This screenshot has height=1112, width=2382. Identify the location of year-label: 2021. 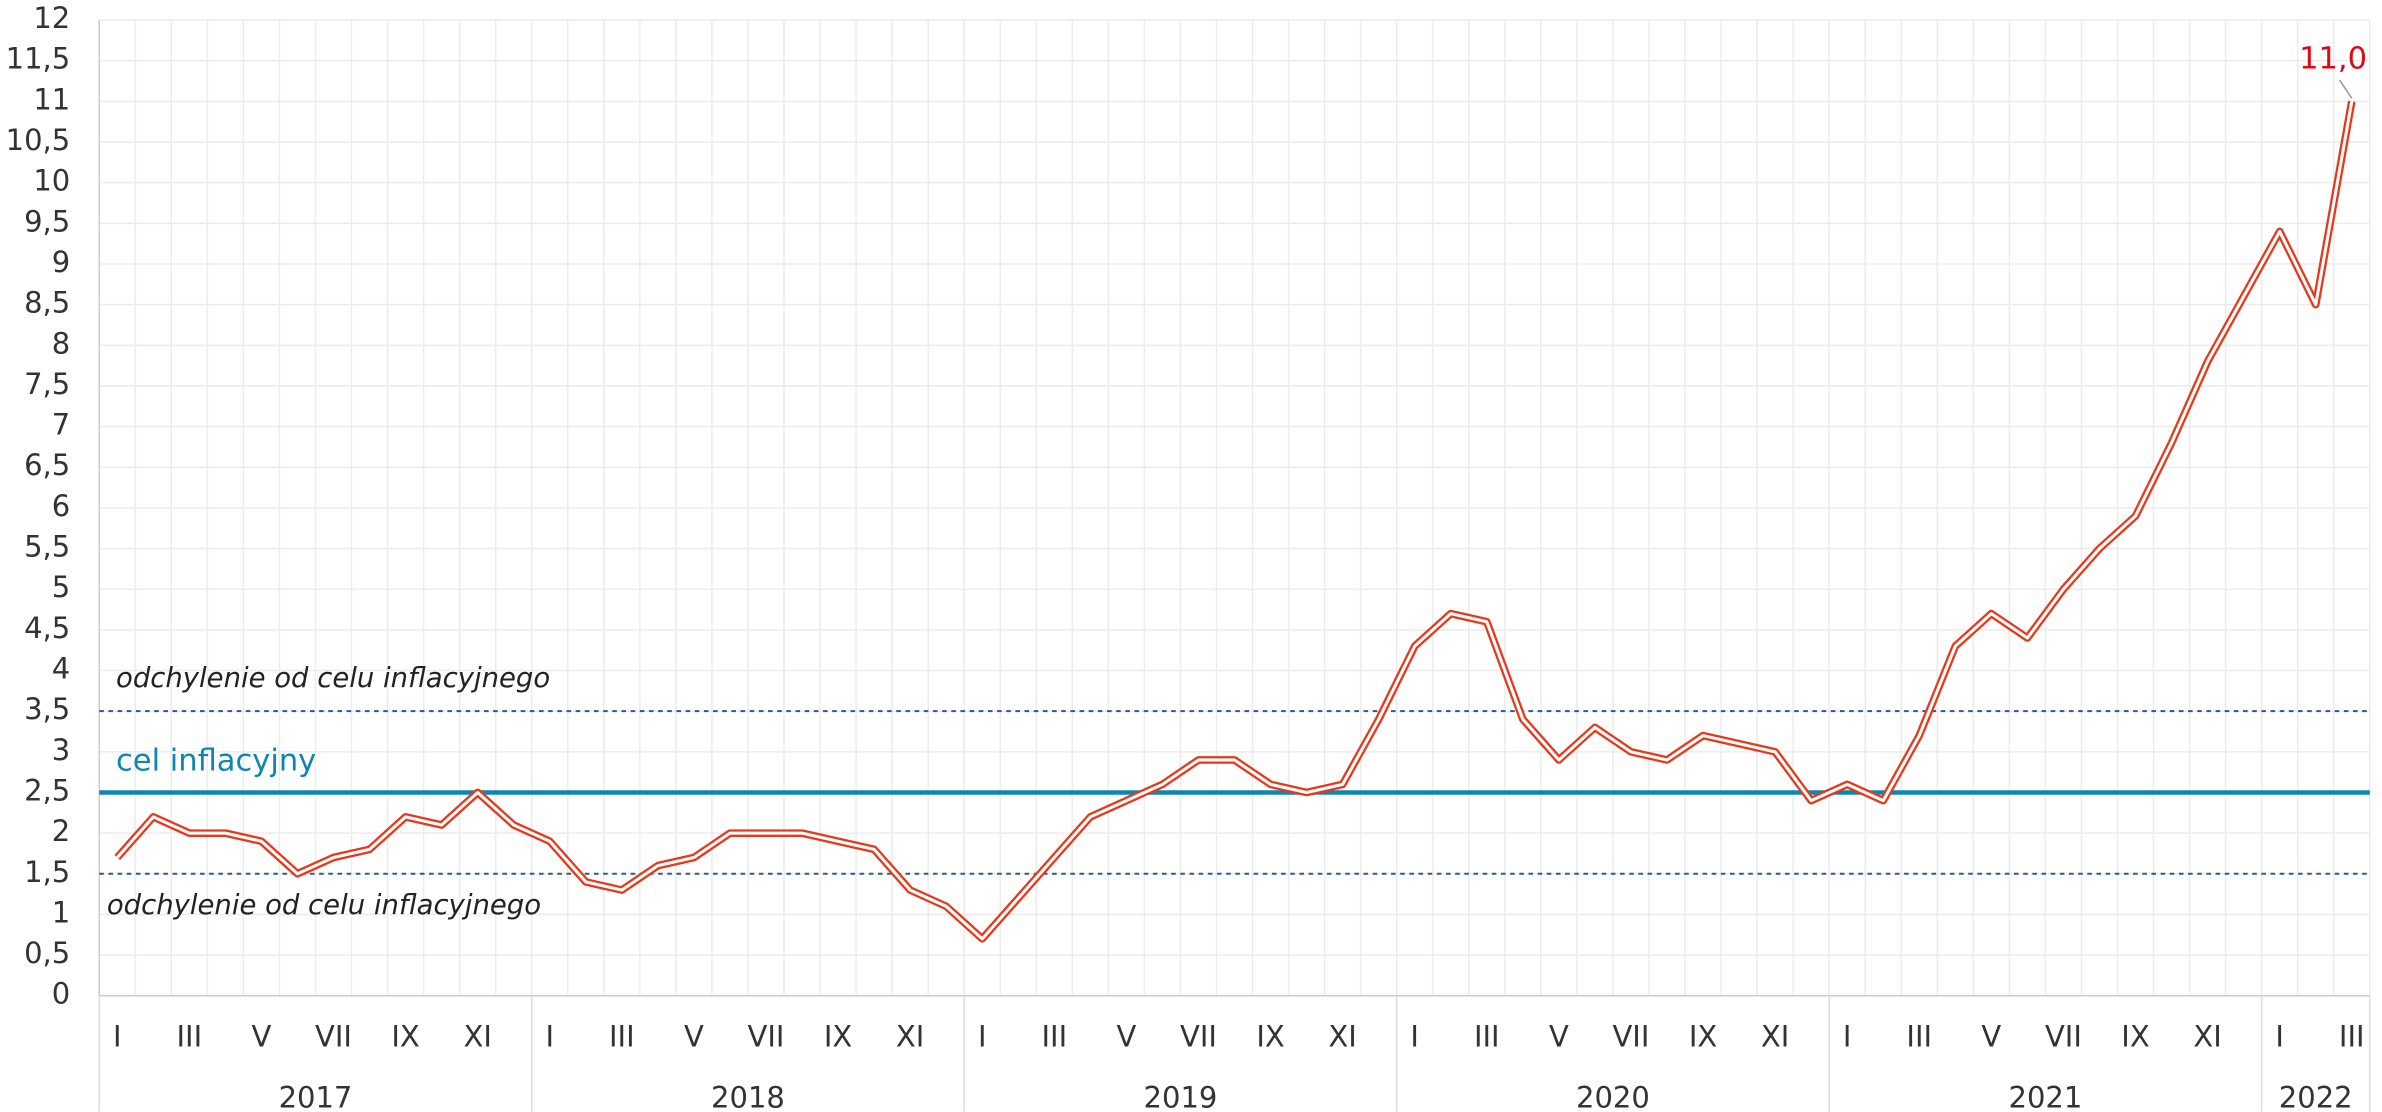
(2046, 1096).